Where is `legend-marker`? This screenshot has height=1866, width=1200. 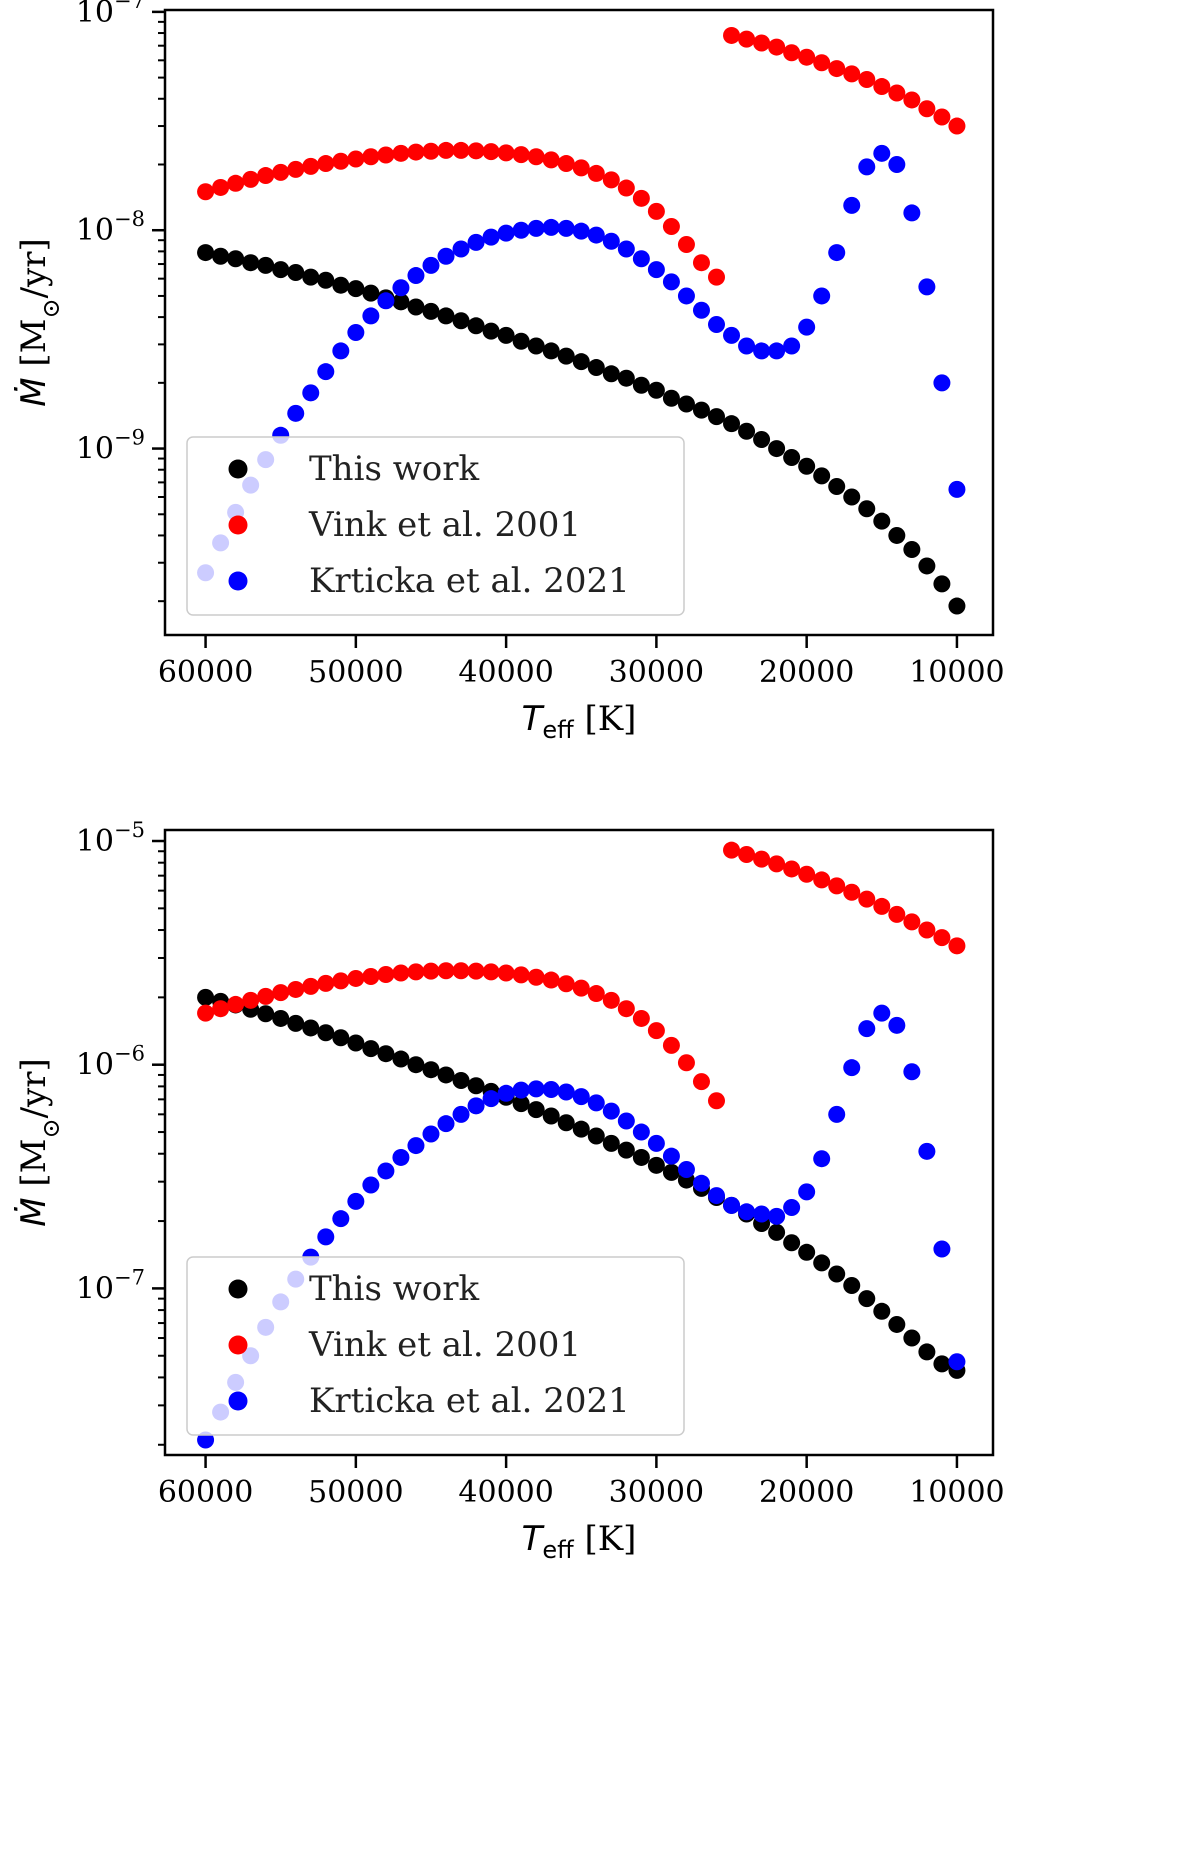
legend-marker is located at coordinates (238, 581).